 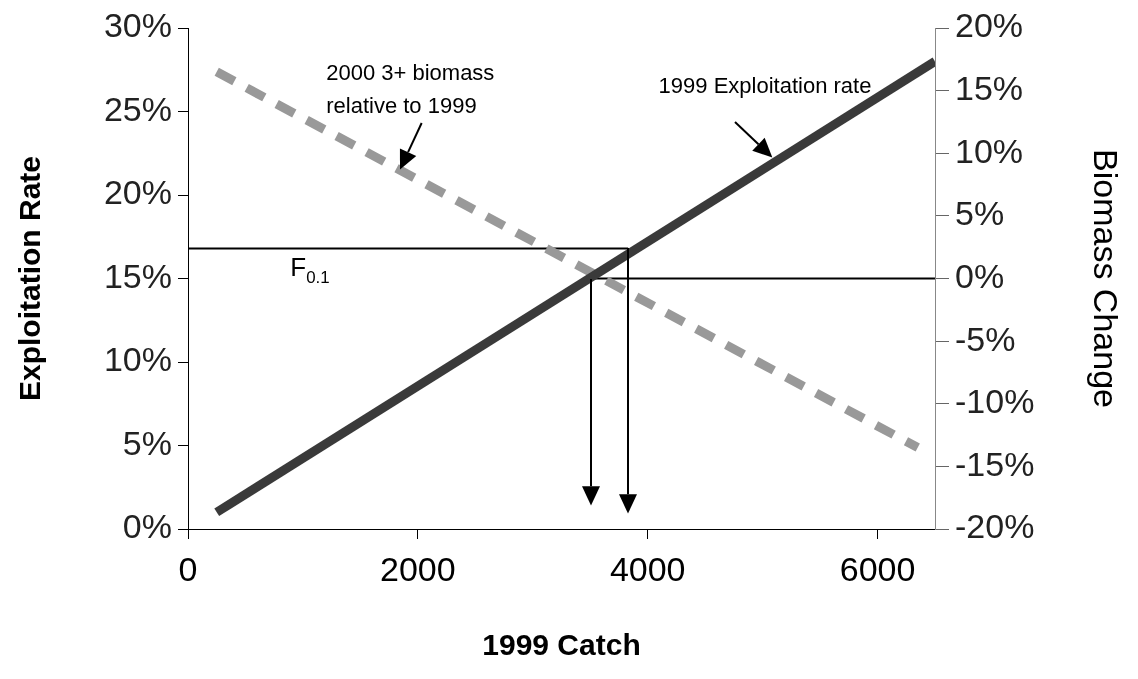 I want to click on x-tick-label: 2000, so click(x=418, y=568).